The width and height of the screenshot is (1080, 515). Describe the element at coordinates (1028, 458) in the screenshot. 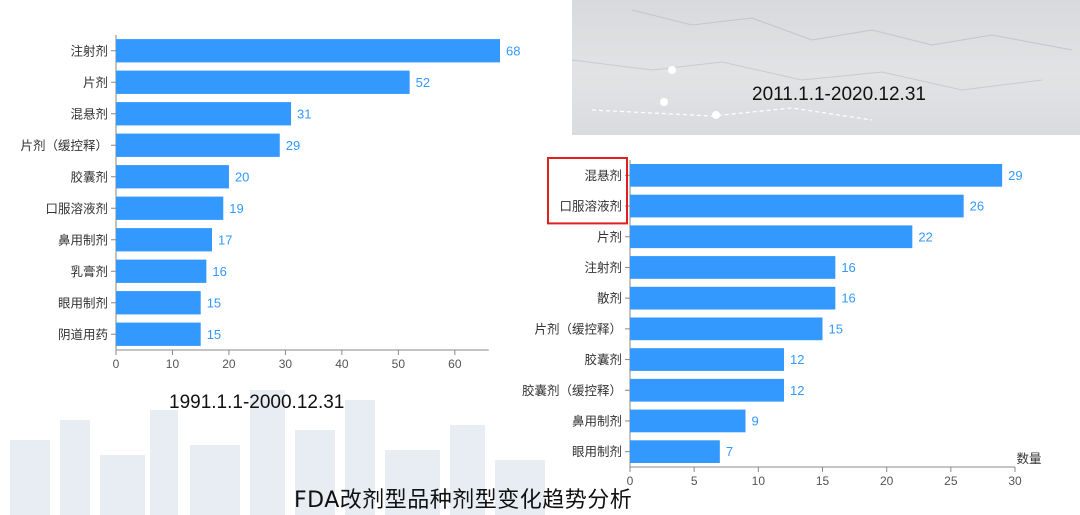

I see `x-axis-title: 数量` at that location.